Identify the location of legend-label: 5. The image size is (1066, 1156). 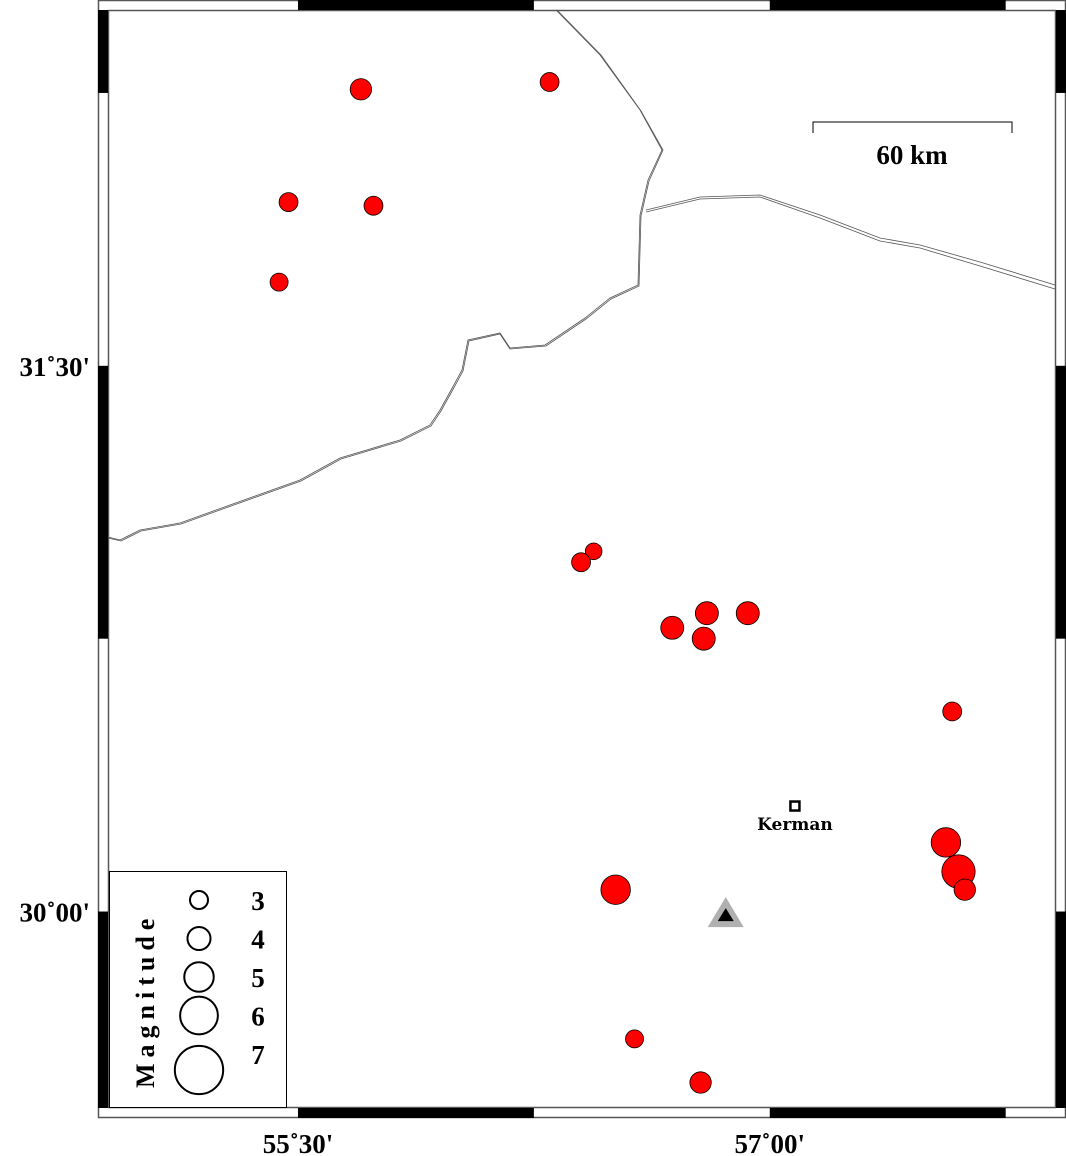
(258, 978).